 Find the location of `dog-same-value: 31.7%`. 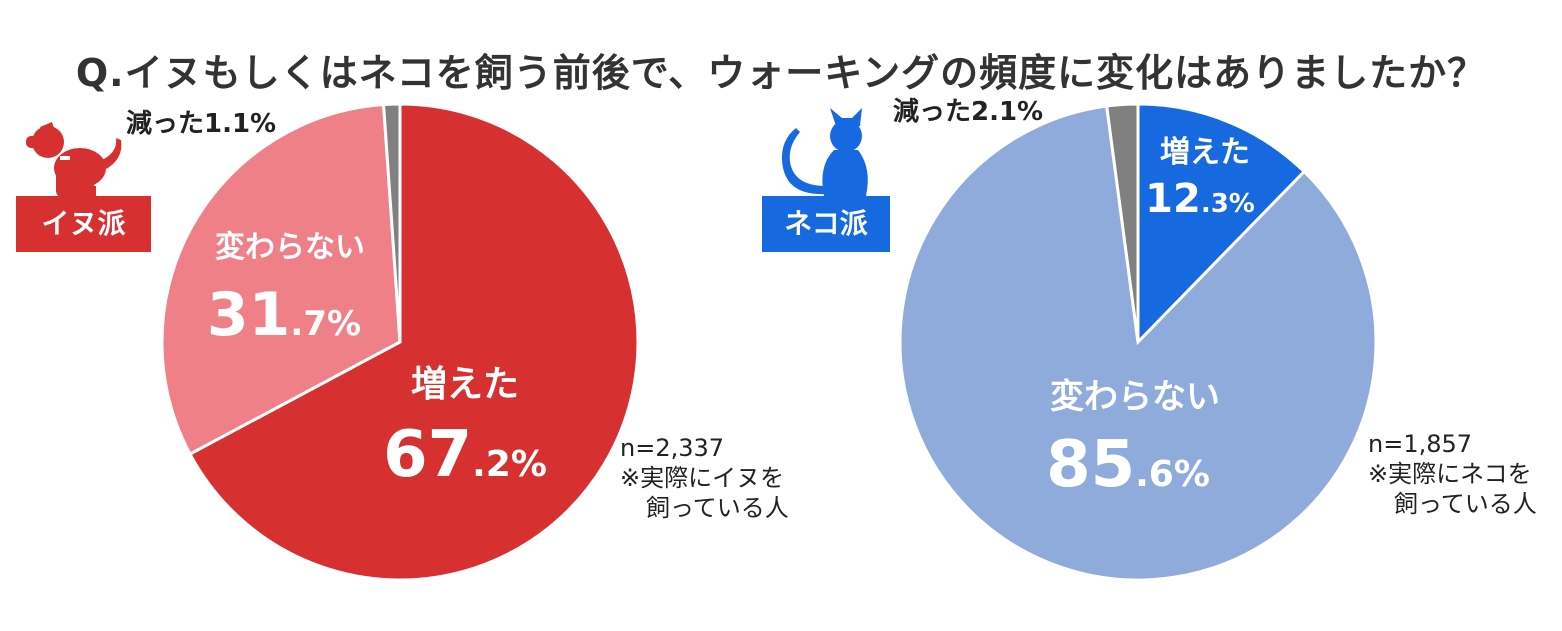

dog-same-value: 31.7% is located at coordinates (284, 315).